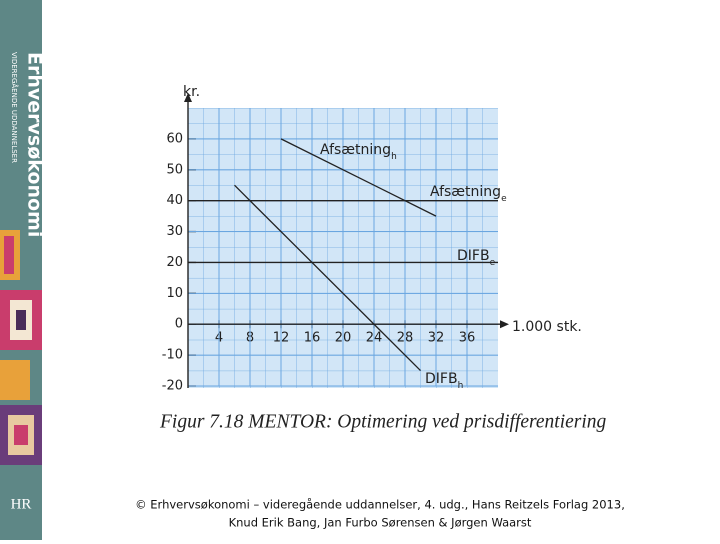 The height and width of the screenshot is (544, 720). I want to click on series-label: DIFBe, so click(476, 258).